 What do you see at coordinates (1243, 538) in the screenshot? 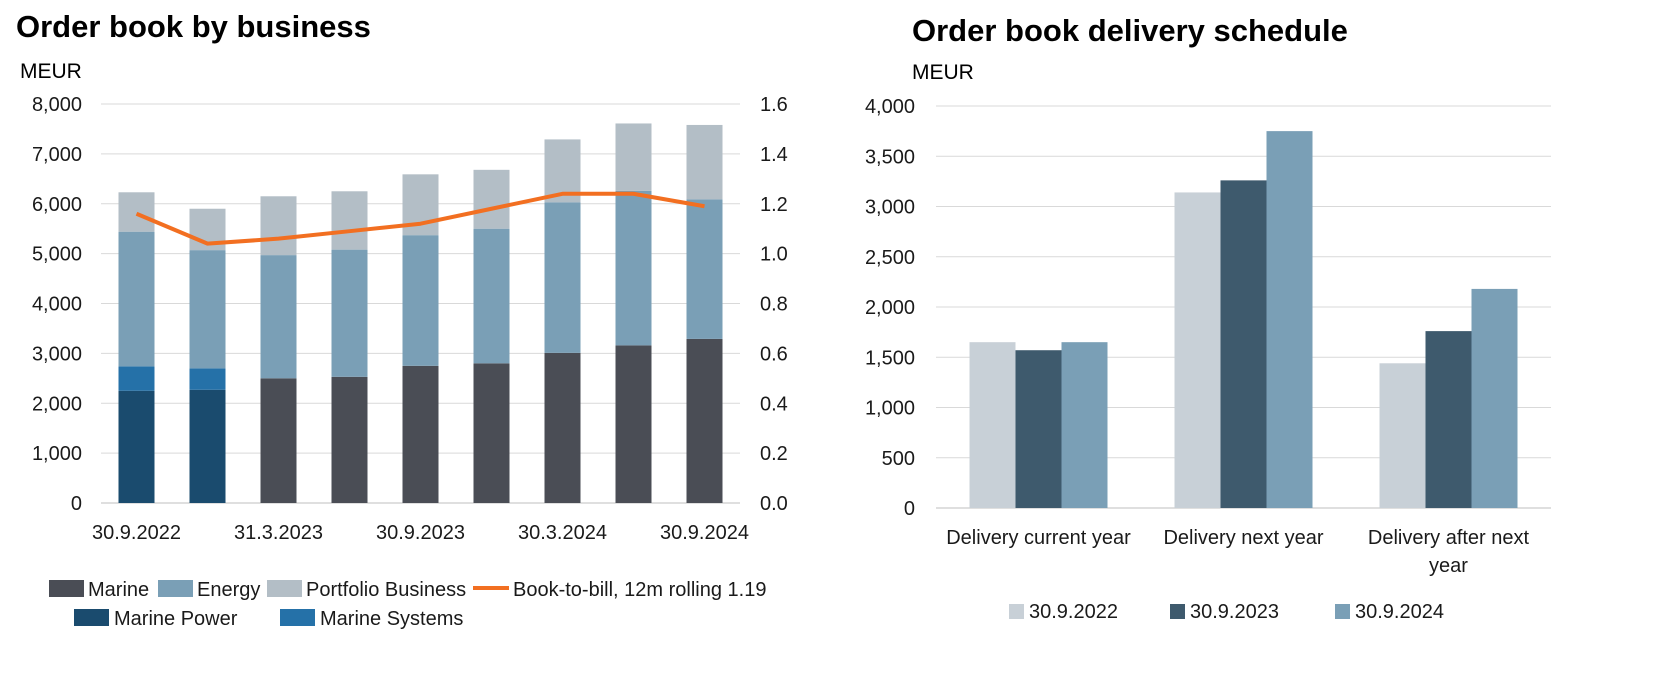
I see `chart2-x-tick-label: Delivery next year` at bounding box center [1243, 538].